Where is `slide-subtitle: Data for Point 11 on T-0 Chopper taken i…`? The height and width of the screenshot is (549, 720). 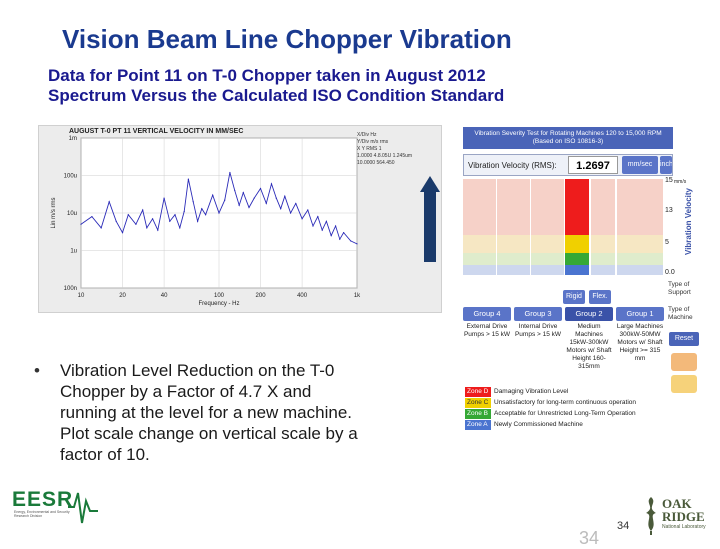
slide-subtitle: Data for Point 11 on T-0 Chopper taken i… is located at coordinates (276, 86).